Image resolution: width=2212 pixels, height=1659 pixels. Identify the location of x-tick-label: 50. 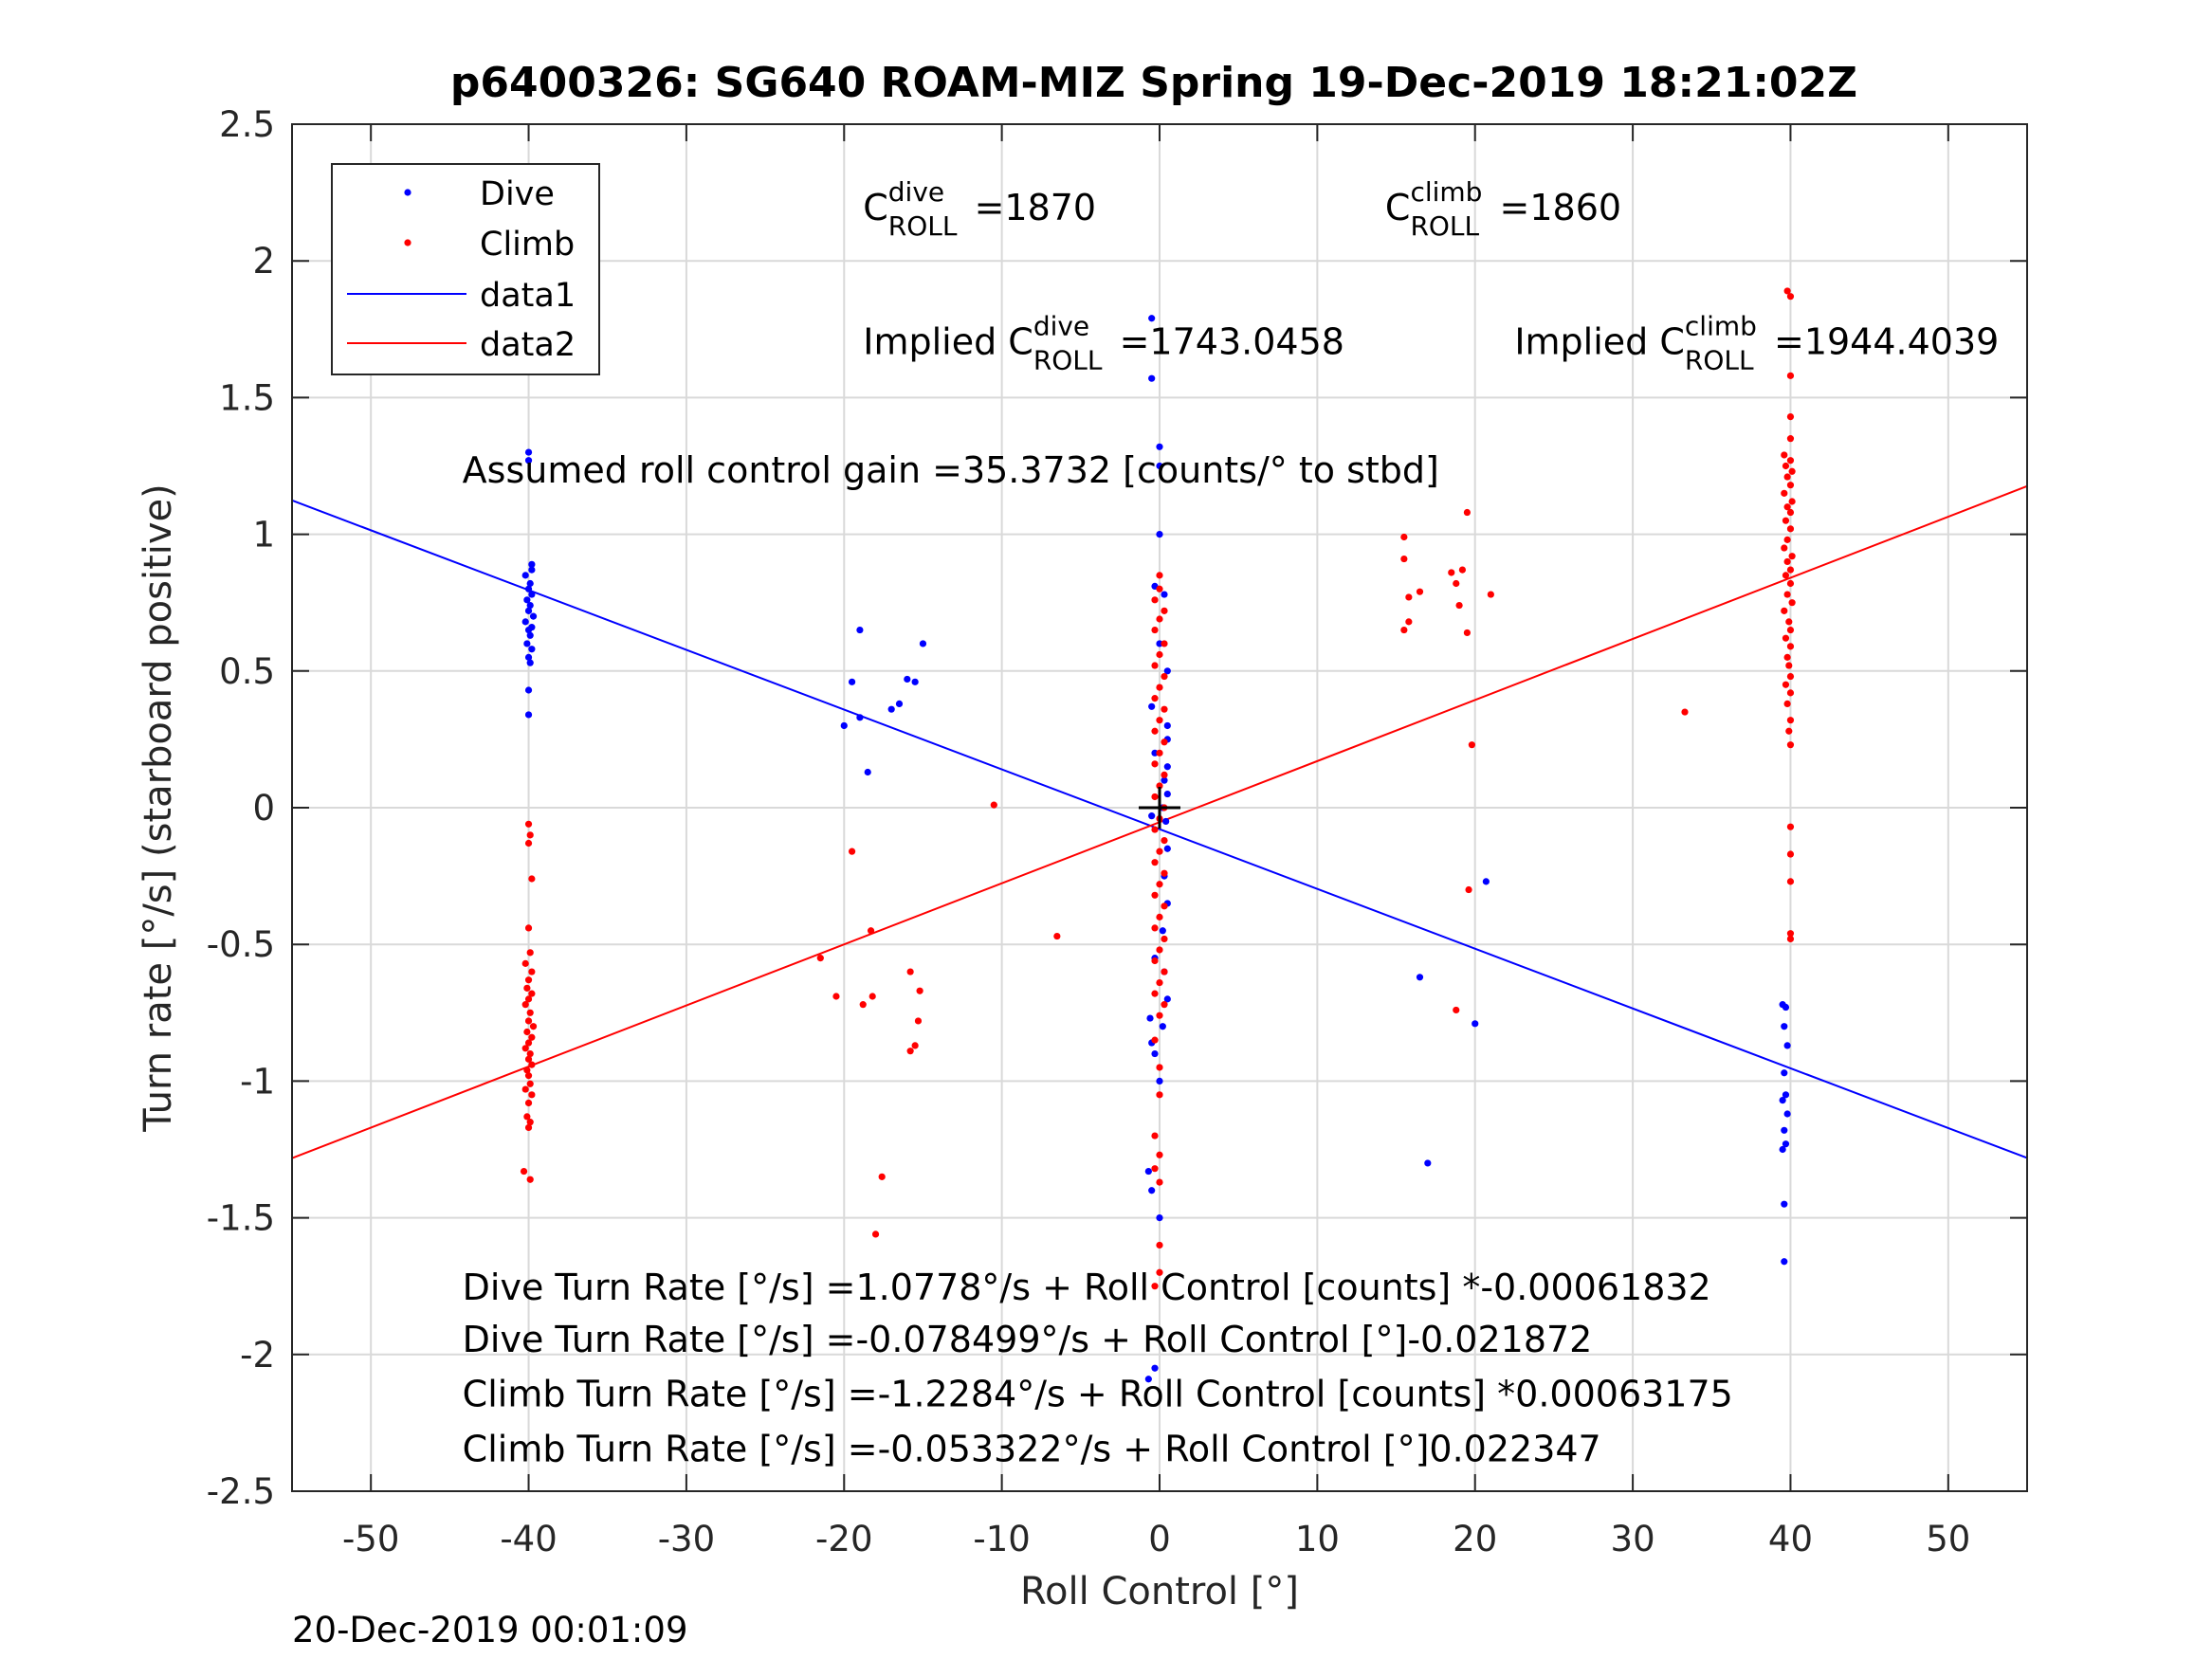
(1948, 1539).